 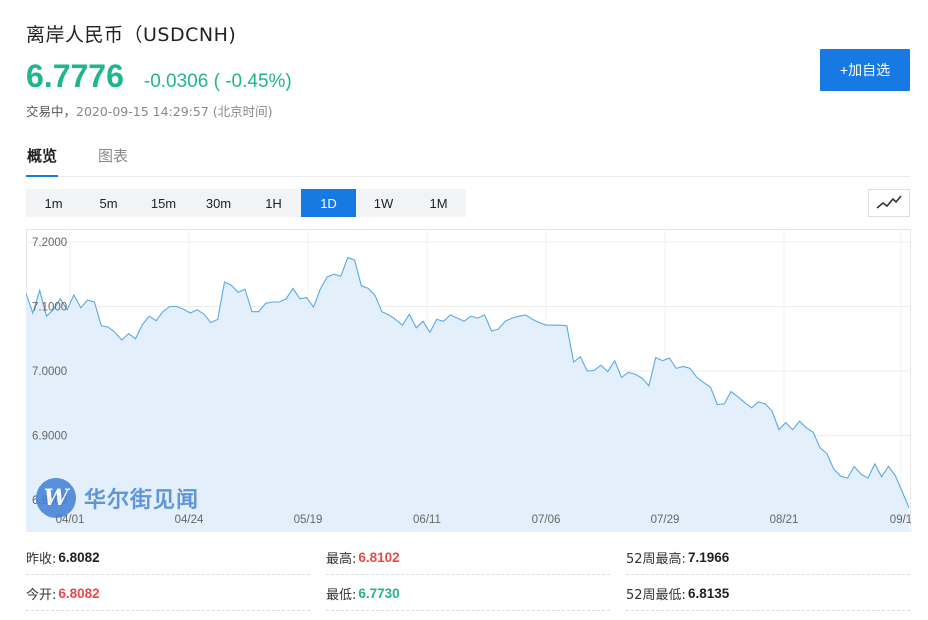 I want to click on stat-open: 今开: 6.8082, so click(x=168, y=594).